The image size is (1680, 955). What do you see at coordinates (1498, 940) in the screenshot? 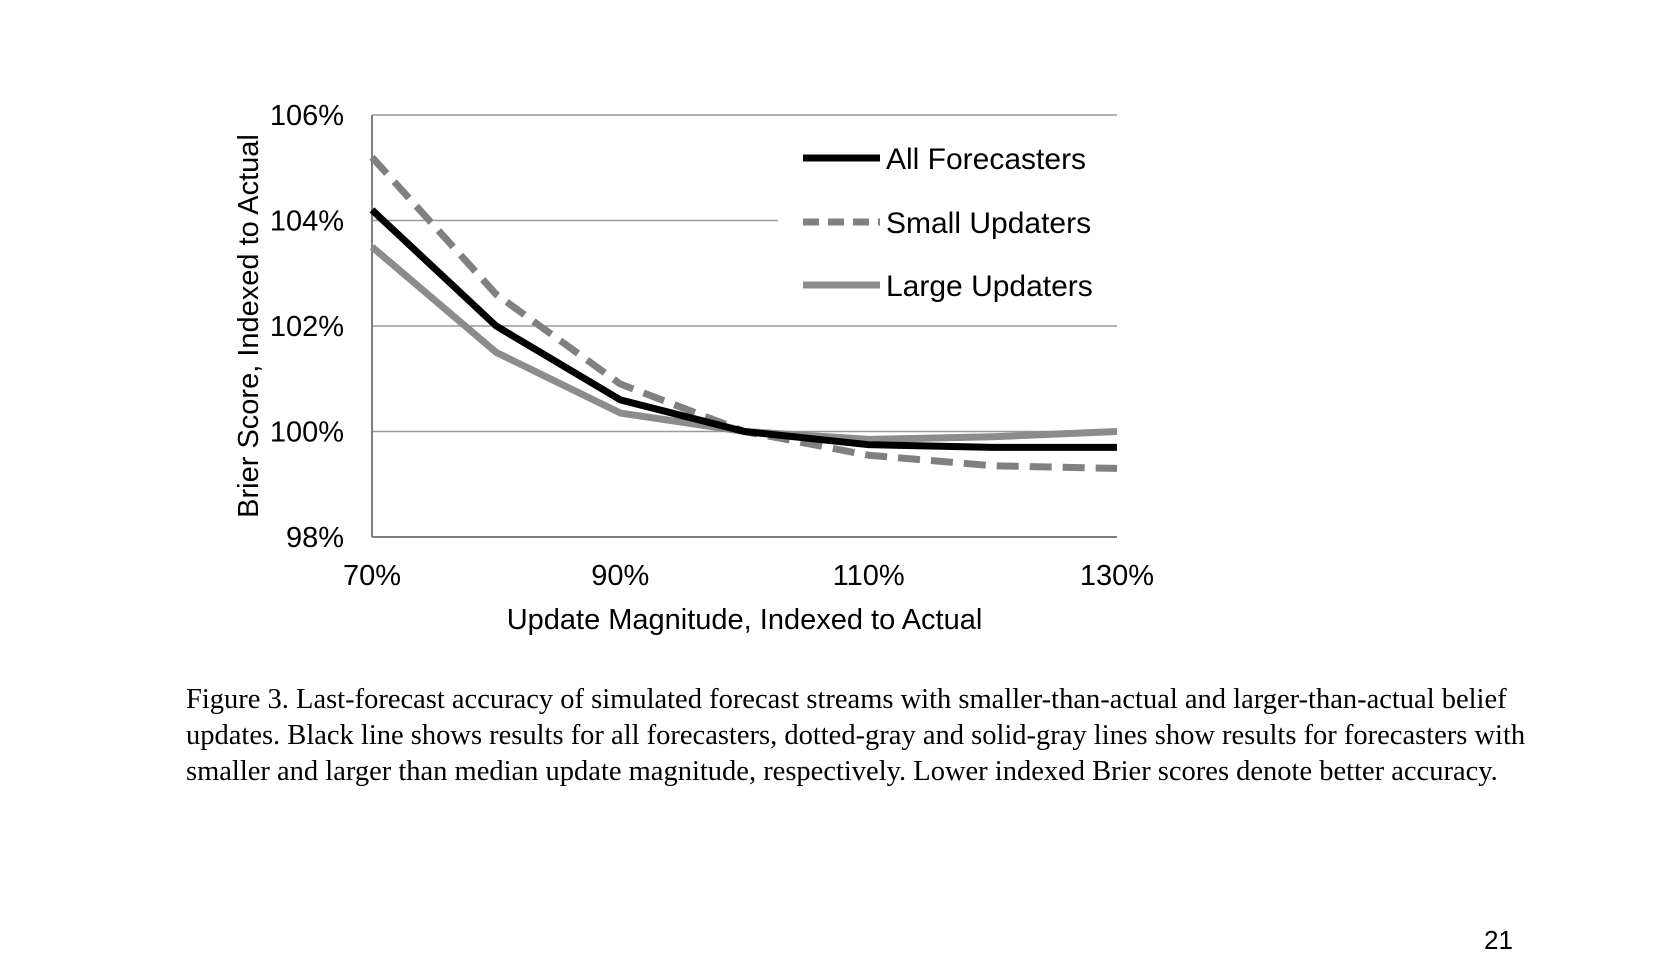
I see `page-number: 21` at bounding box center [1498, 940].